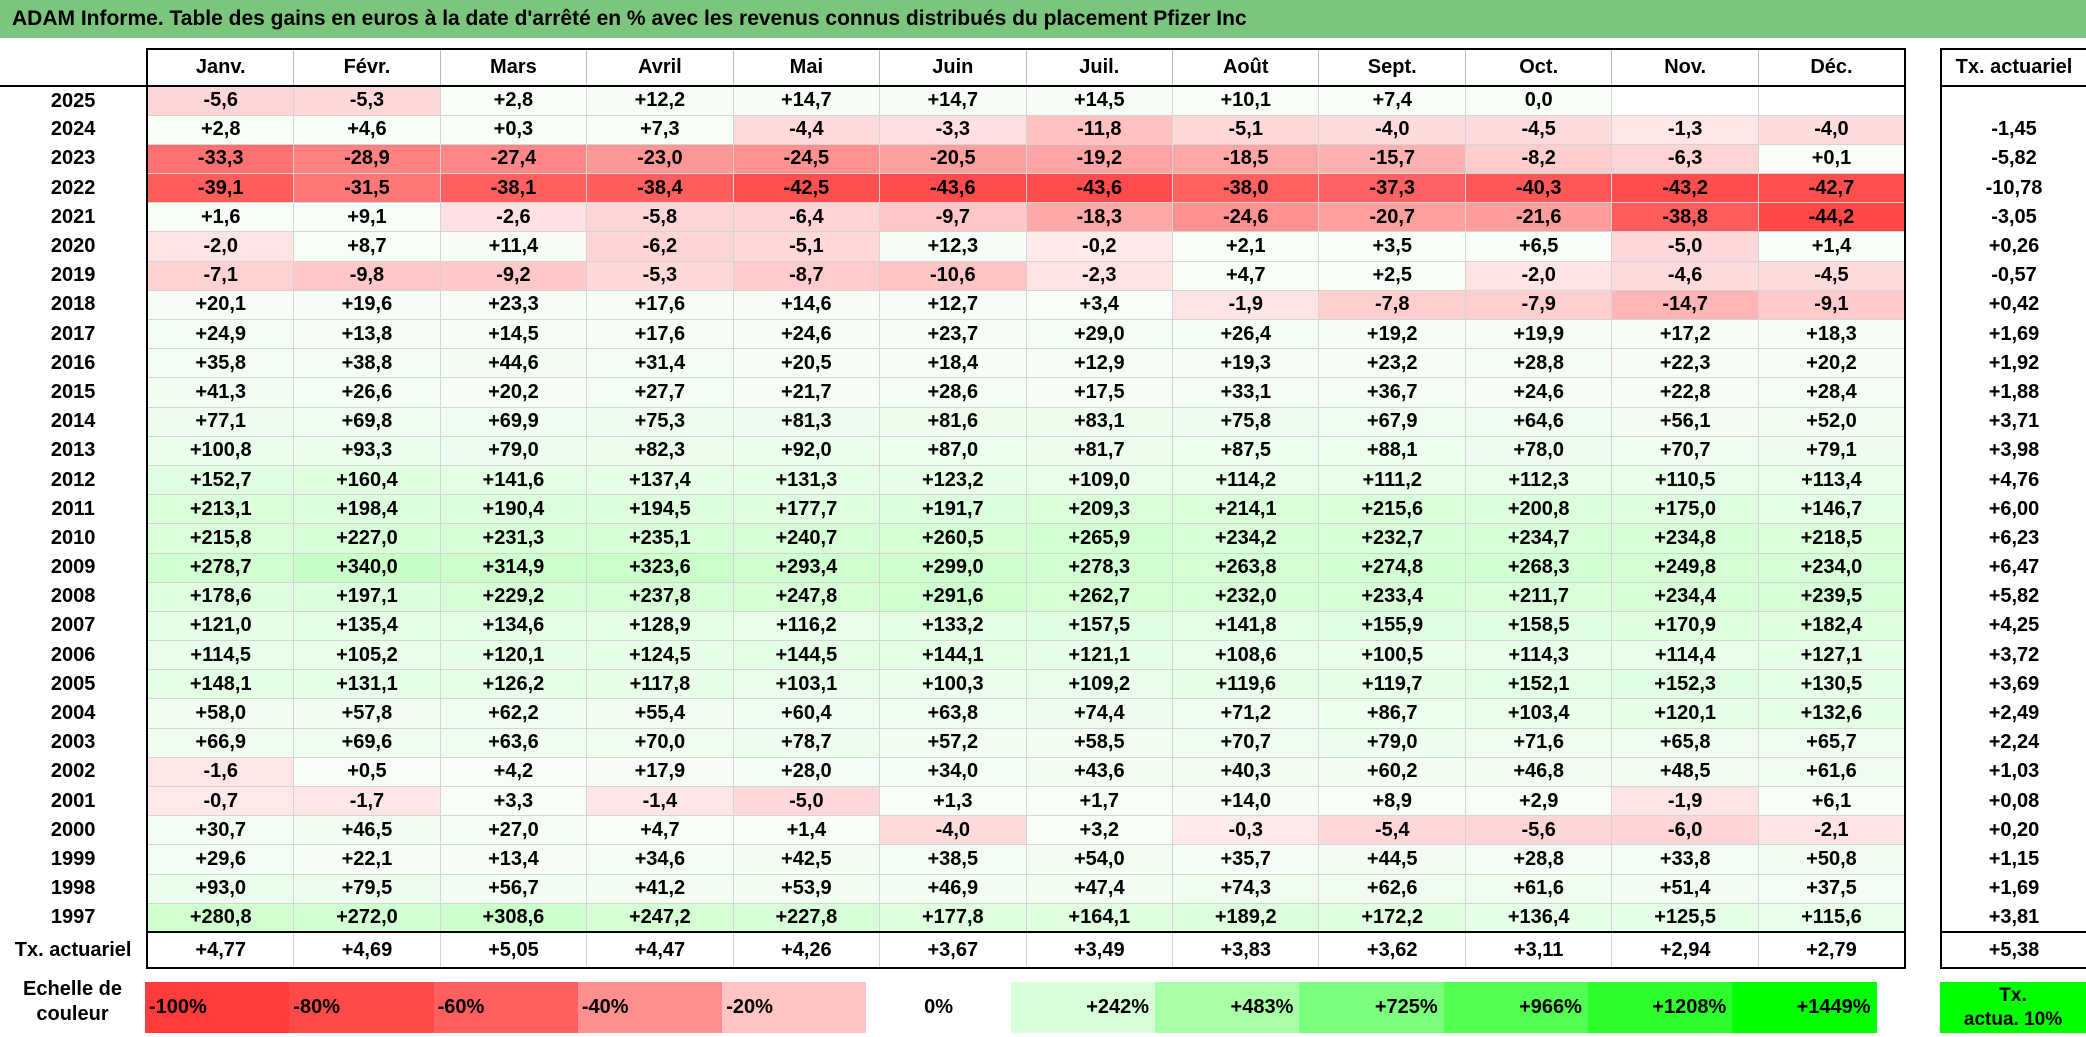 The image size is (2086, 1037). I want to click on gain-cell: -3,3, so click(953, 129).